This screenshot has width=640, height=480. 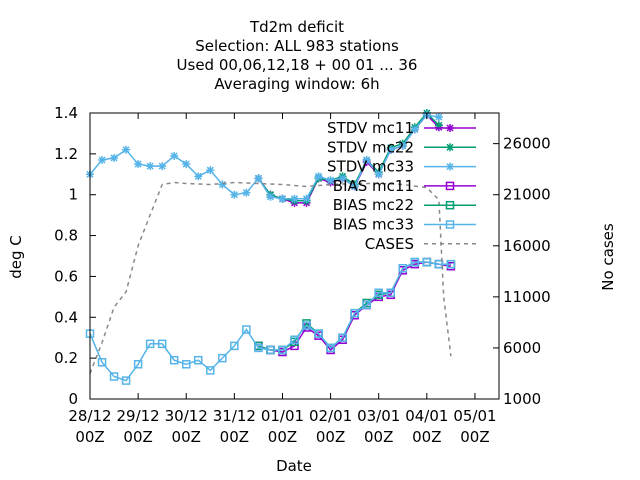 What do you see at coordinates (296, 27) in the screenshot?
I see `title-line-1: Td2m deficit` at bounding box center [296, 27].